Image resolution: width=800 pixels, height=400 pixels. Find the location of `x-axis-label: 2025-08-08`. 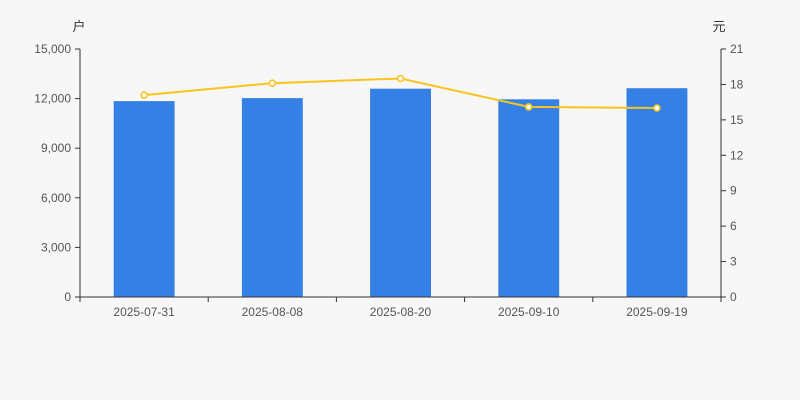

x-axis-label: 2025-08-08 is located at coordinates (273, 312).